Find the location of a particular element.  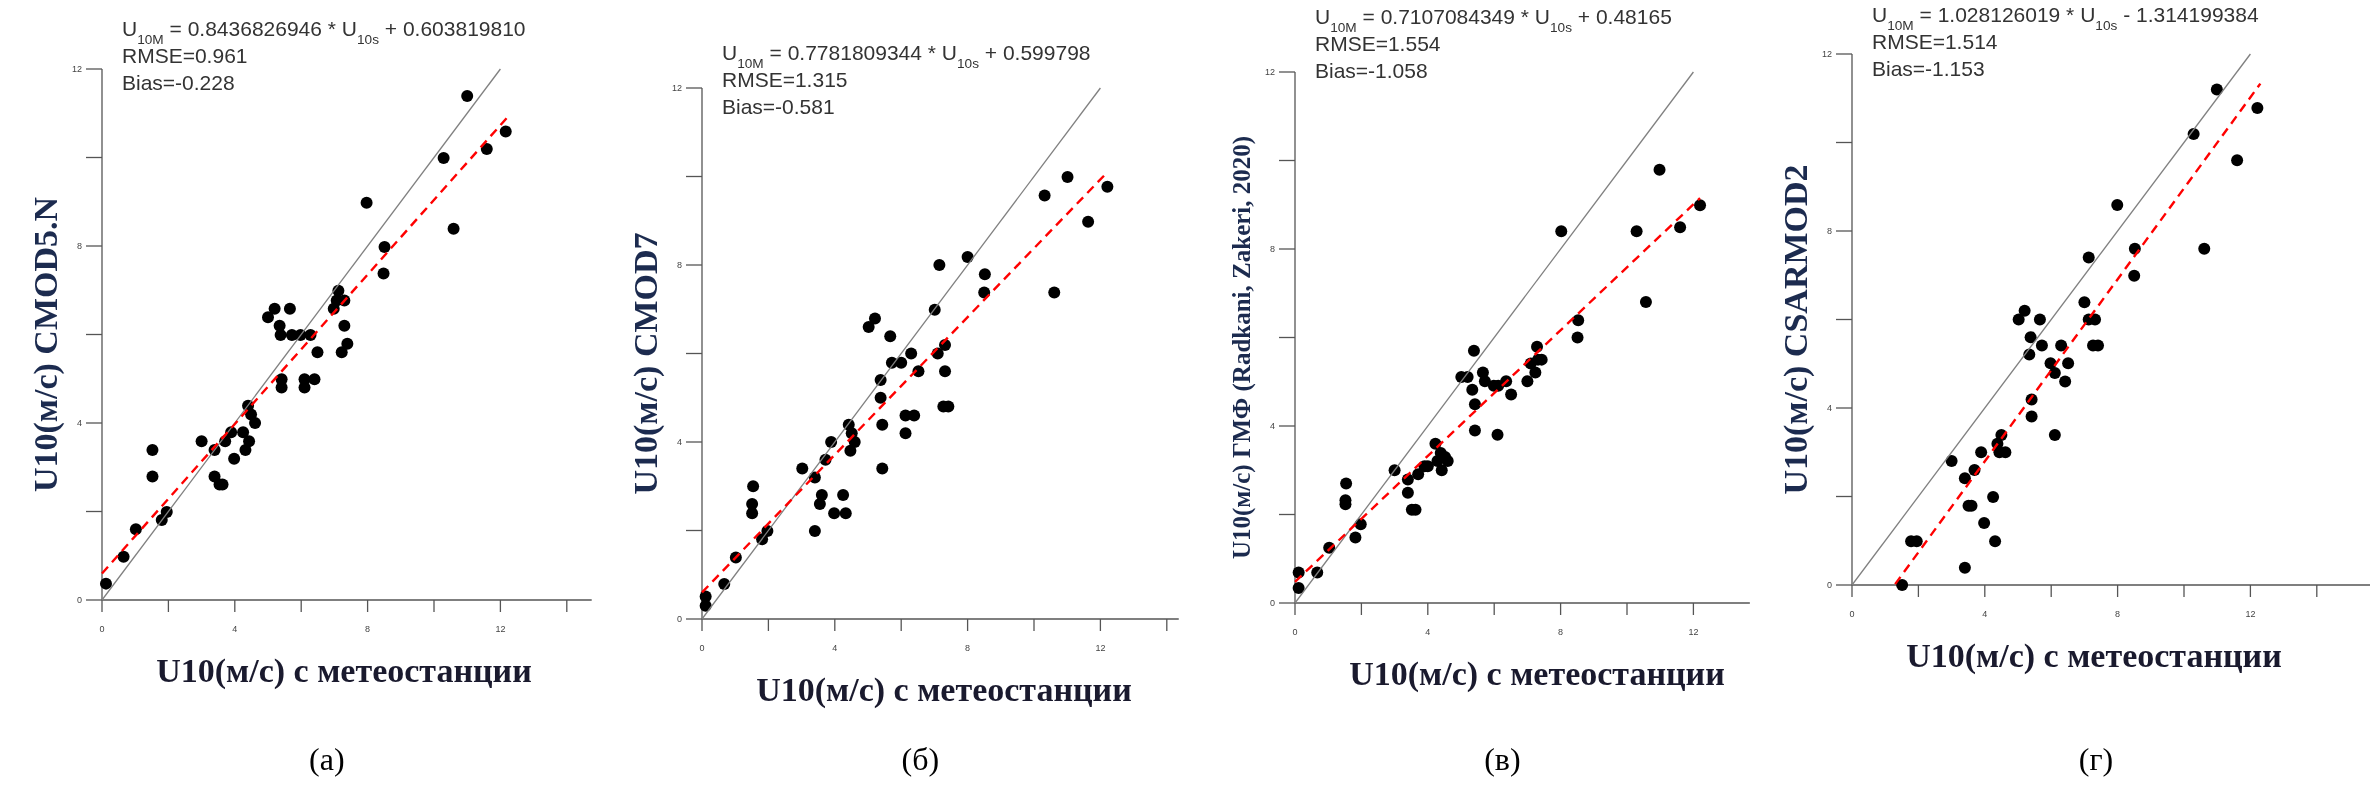

text: RMSE=1.514 is located at coordinates (1935, 41).